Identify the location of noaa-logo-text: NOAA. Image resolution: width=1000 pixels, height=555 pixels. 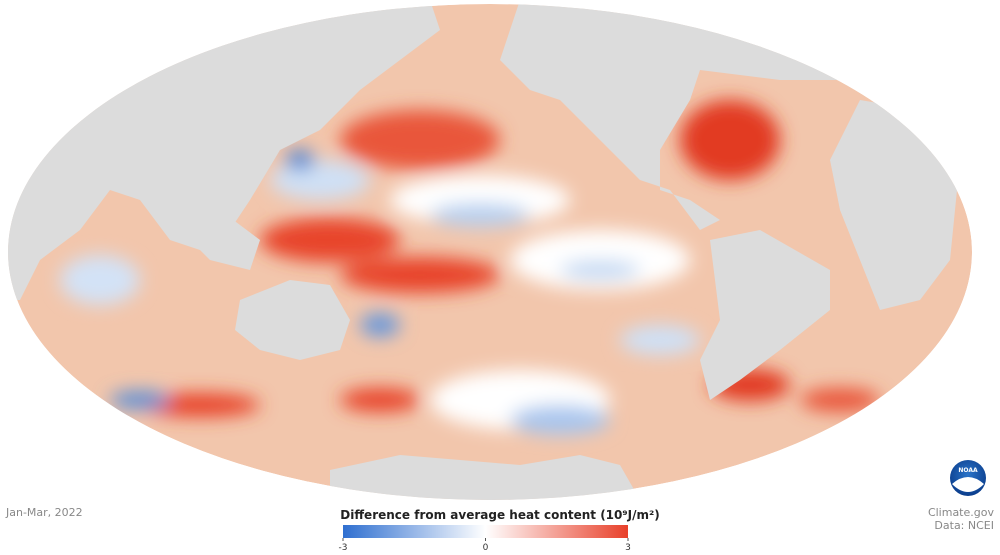
(968, 470).